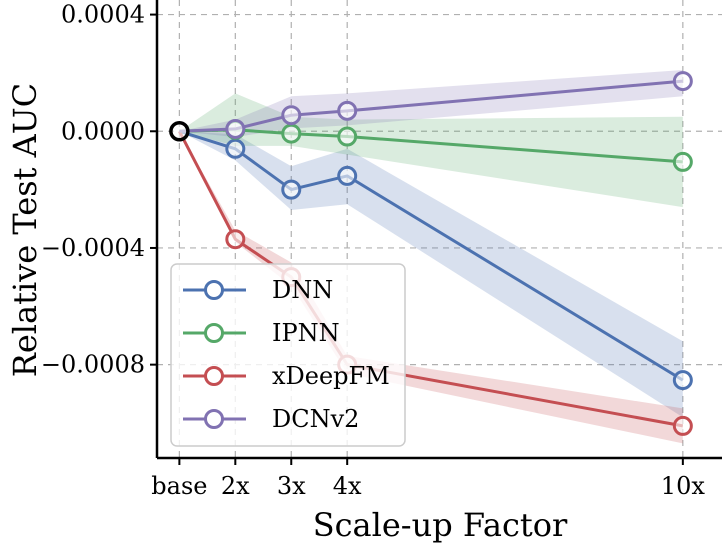  I want to click on legend-box, so click(288, 355).